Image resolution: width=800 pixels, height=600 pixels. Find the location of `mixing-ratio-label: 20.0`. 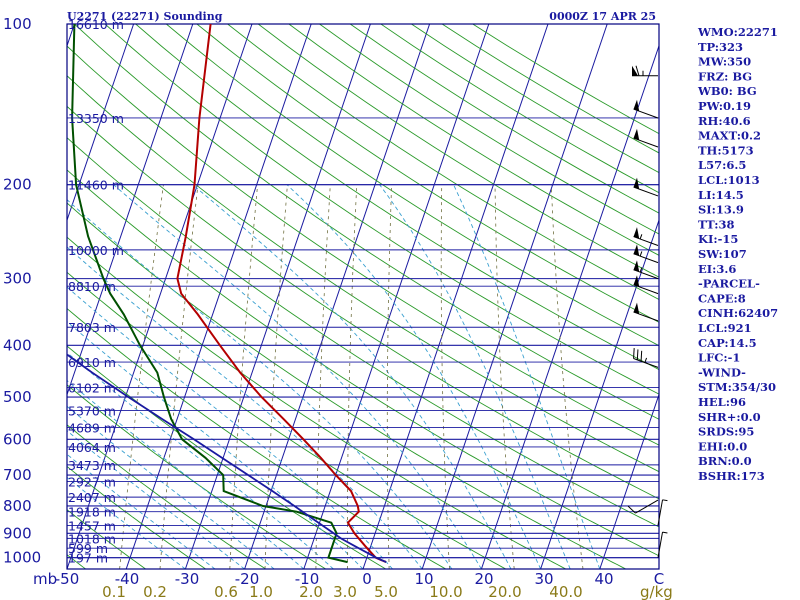

mixing-ratio-label: 20.0 is located at coordinates (504, 591).